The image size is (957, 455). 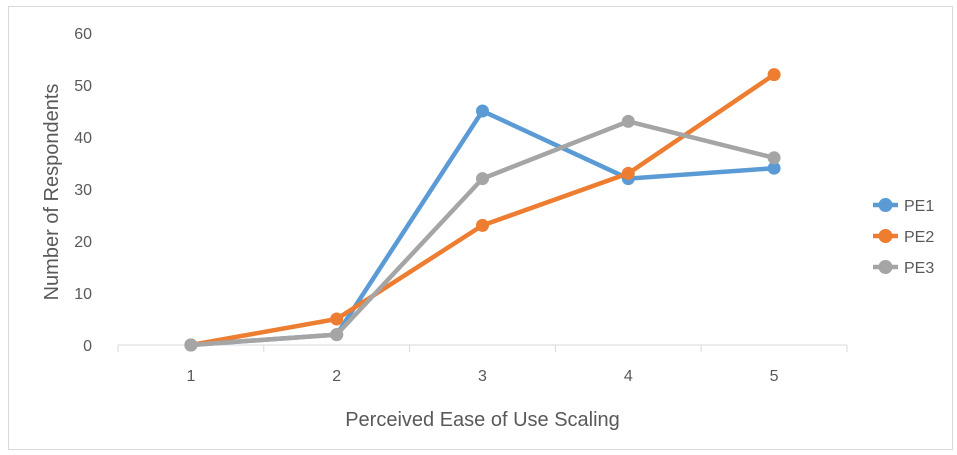 I want to click on y-axis-title: Number of Respondents, so click(x=52, y=192).